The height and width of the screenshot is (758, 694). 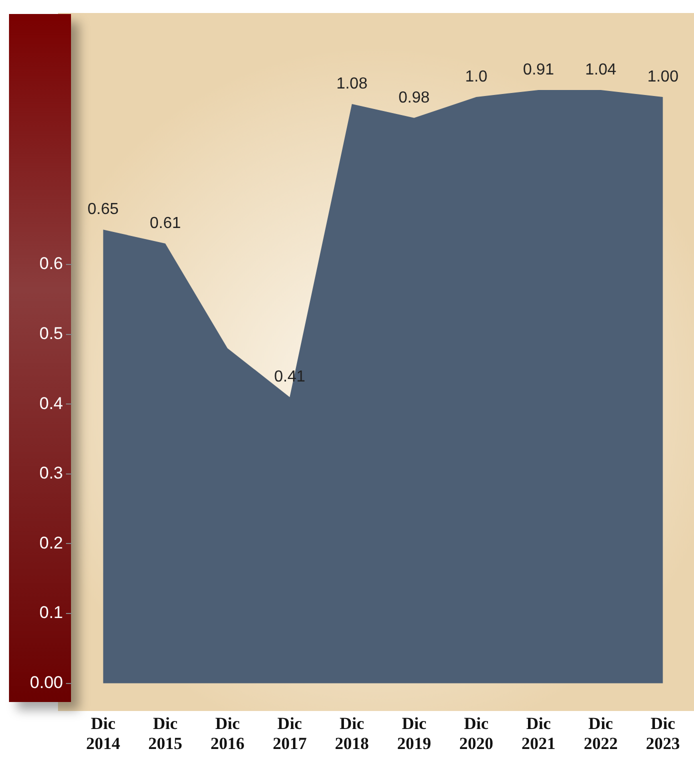 I want to click on annotation: 0.65, so click(x=103, y=209).